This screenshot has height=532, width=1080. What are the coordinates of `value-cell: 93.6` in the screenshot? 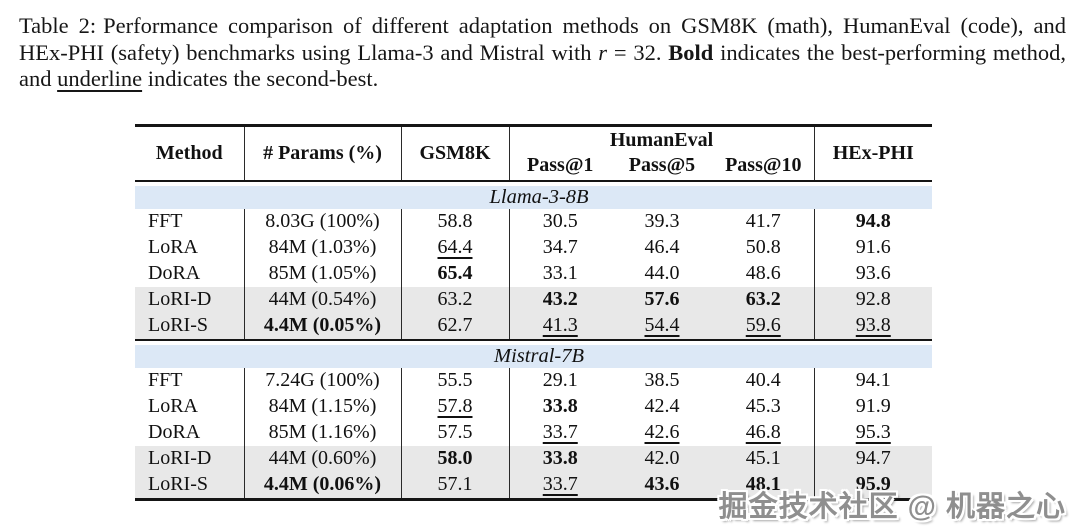 It's located at (873, 274).